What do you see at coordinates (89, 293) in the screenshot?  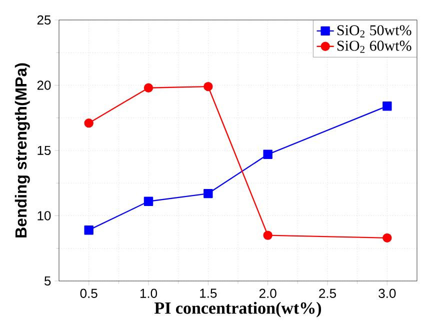 I see `x-tick-label: 0.5` at bounding box center [89, 293].